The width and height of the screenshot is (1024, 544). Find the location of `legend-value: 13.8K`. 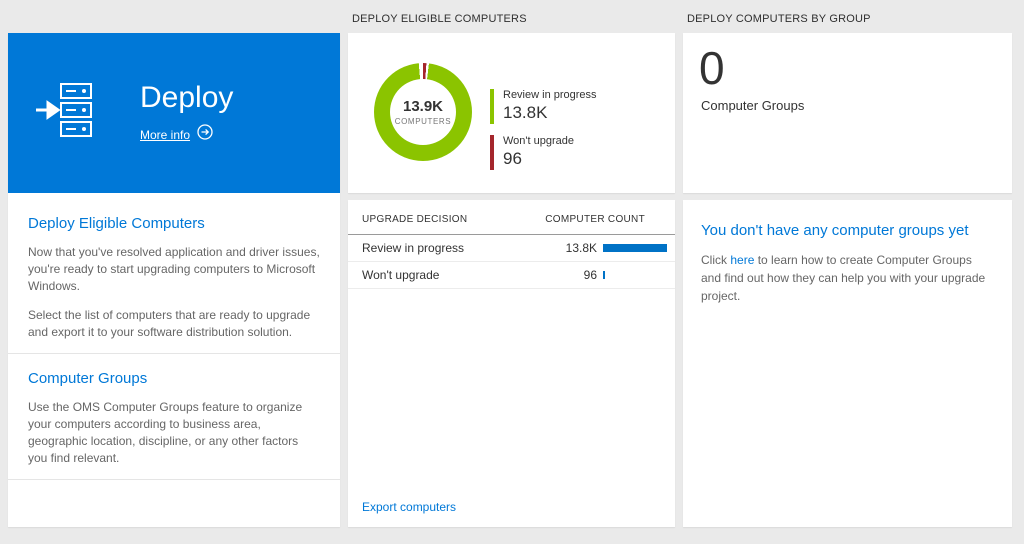

legend-value: 13.8K is located at coordinates (525, 112).